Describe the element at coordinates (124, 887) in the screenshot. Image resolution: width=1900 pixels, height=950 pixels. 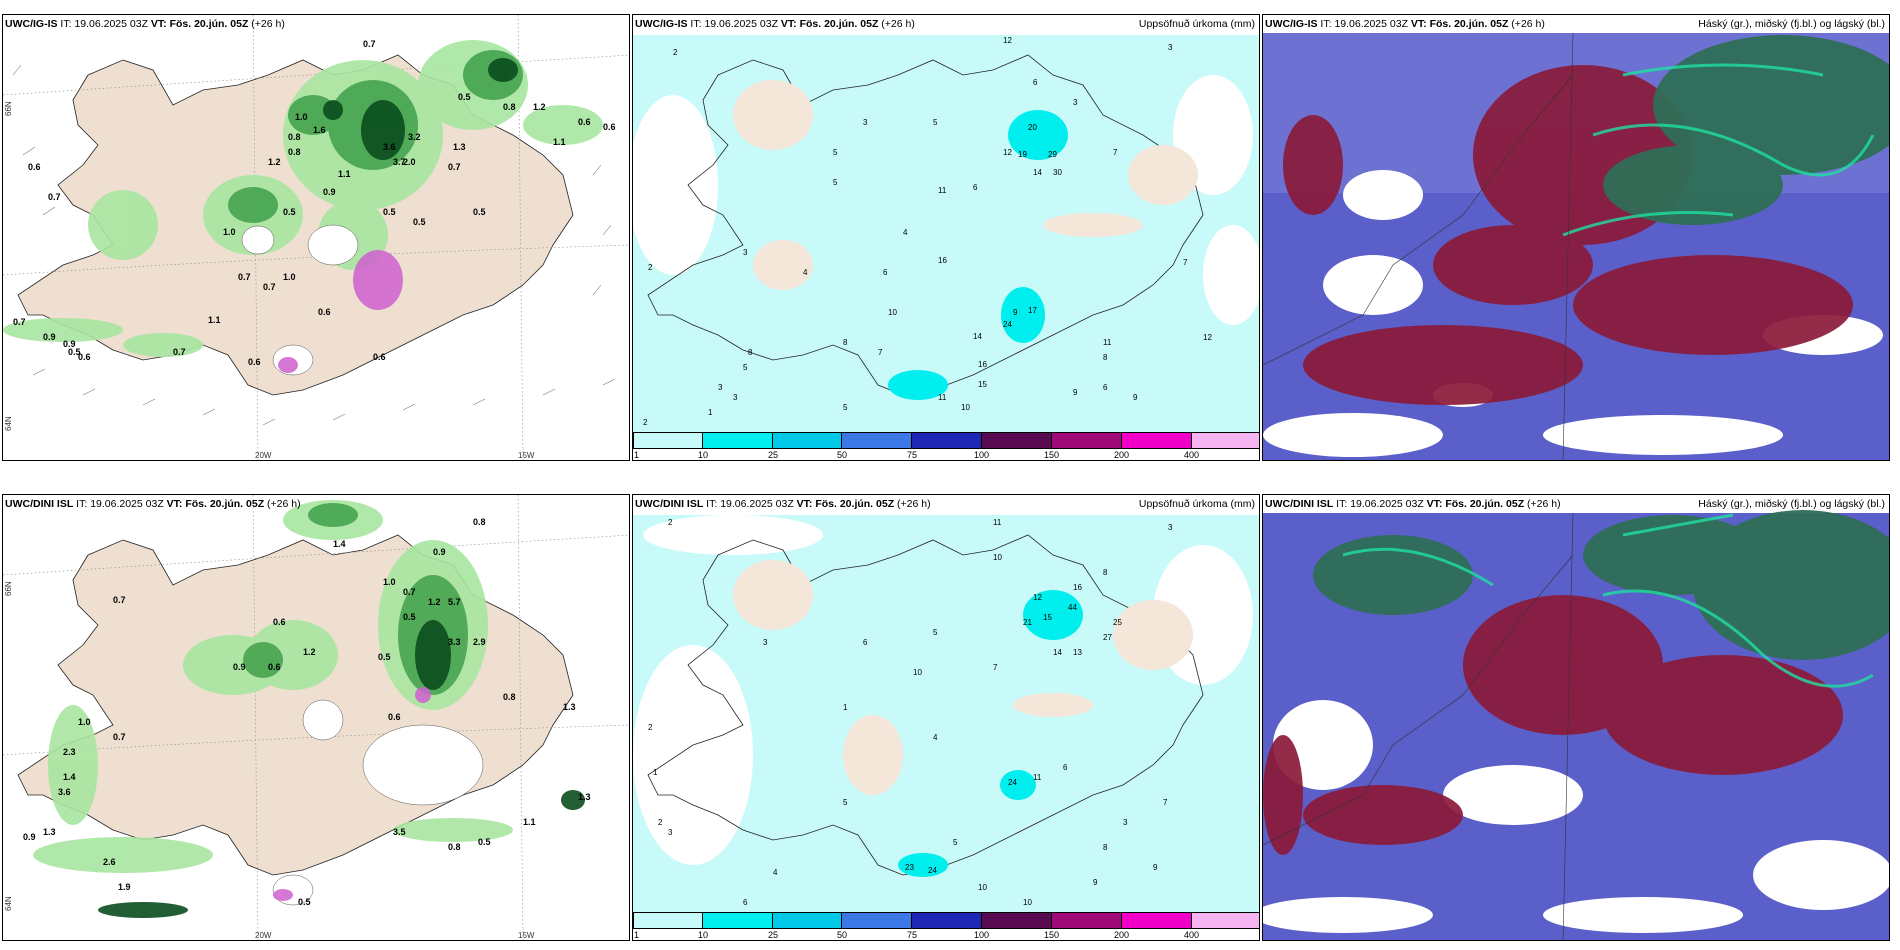
I see `value-label: 1.9` at that location.